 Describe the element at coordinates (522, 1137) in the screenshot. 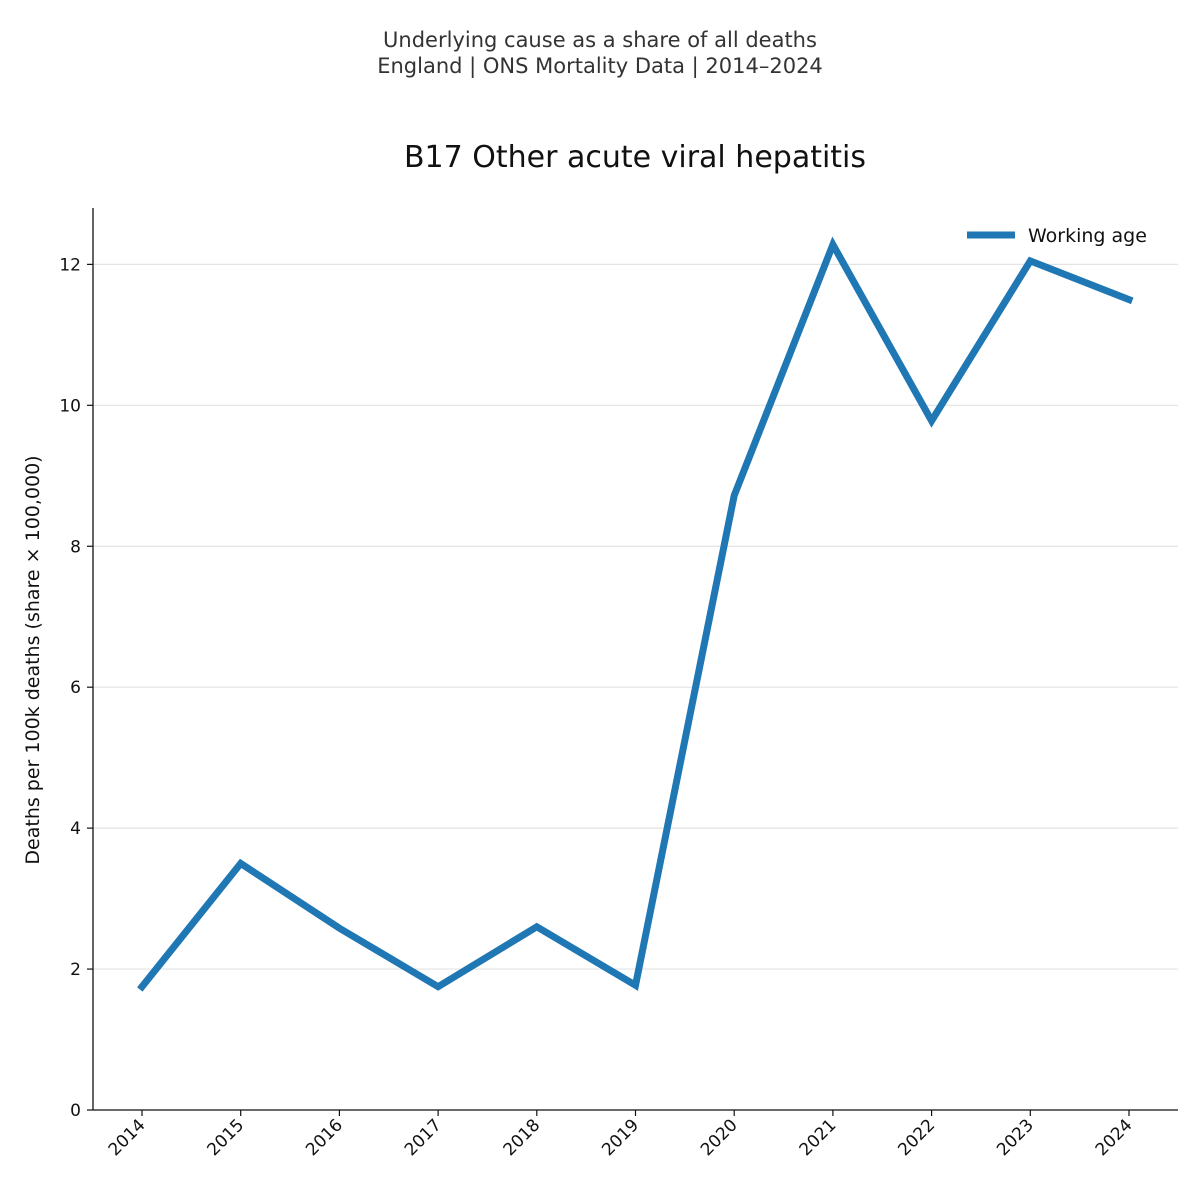

I see `x-tick-label: 2018` at that location.